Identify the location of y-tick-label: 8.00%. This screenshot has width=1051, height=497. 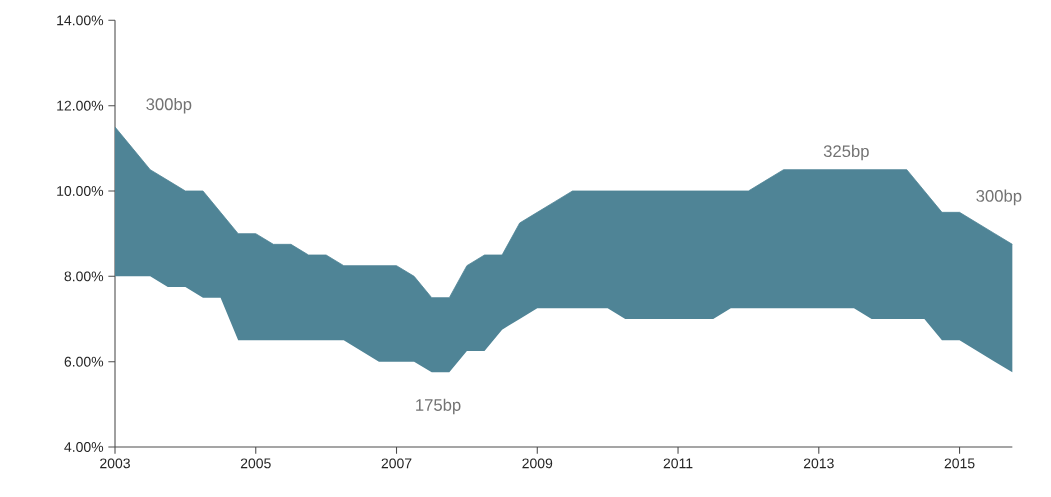
(84, 276).